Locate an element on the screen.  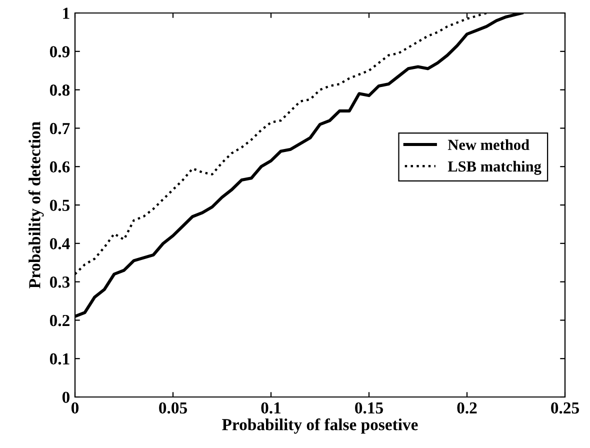
y-tick-label: 0.1 is located at coordinates (60, 359).